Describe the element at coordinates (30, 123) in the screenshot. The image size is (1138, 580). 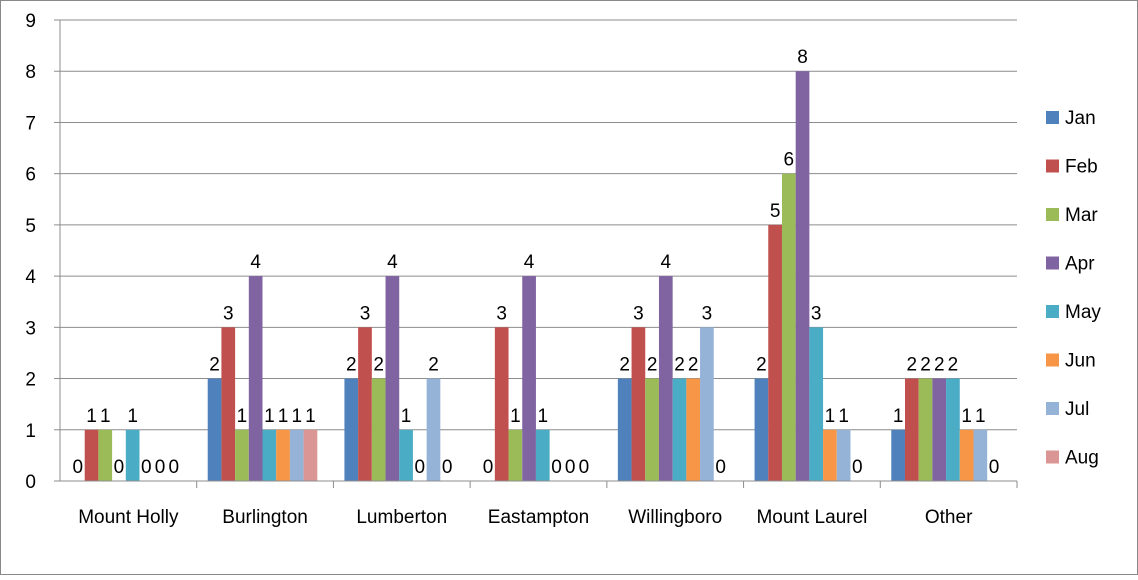
I see `y-tick-label: 7` at that location.